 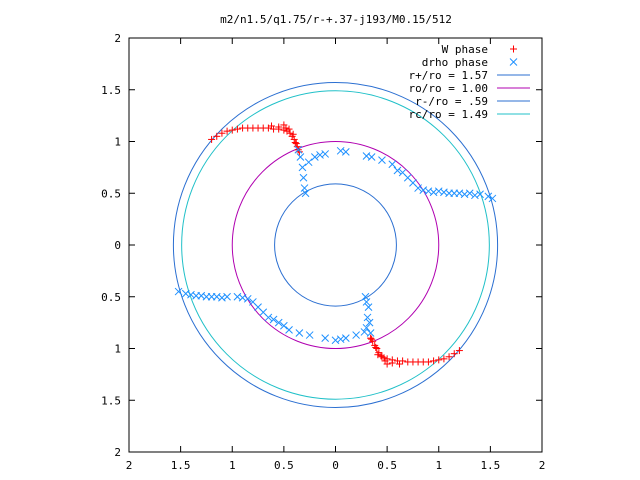 I want to click on legend-label: drho phase, so click(x=455, y=62).